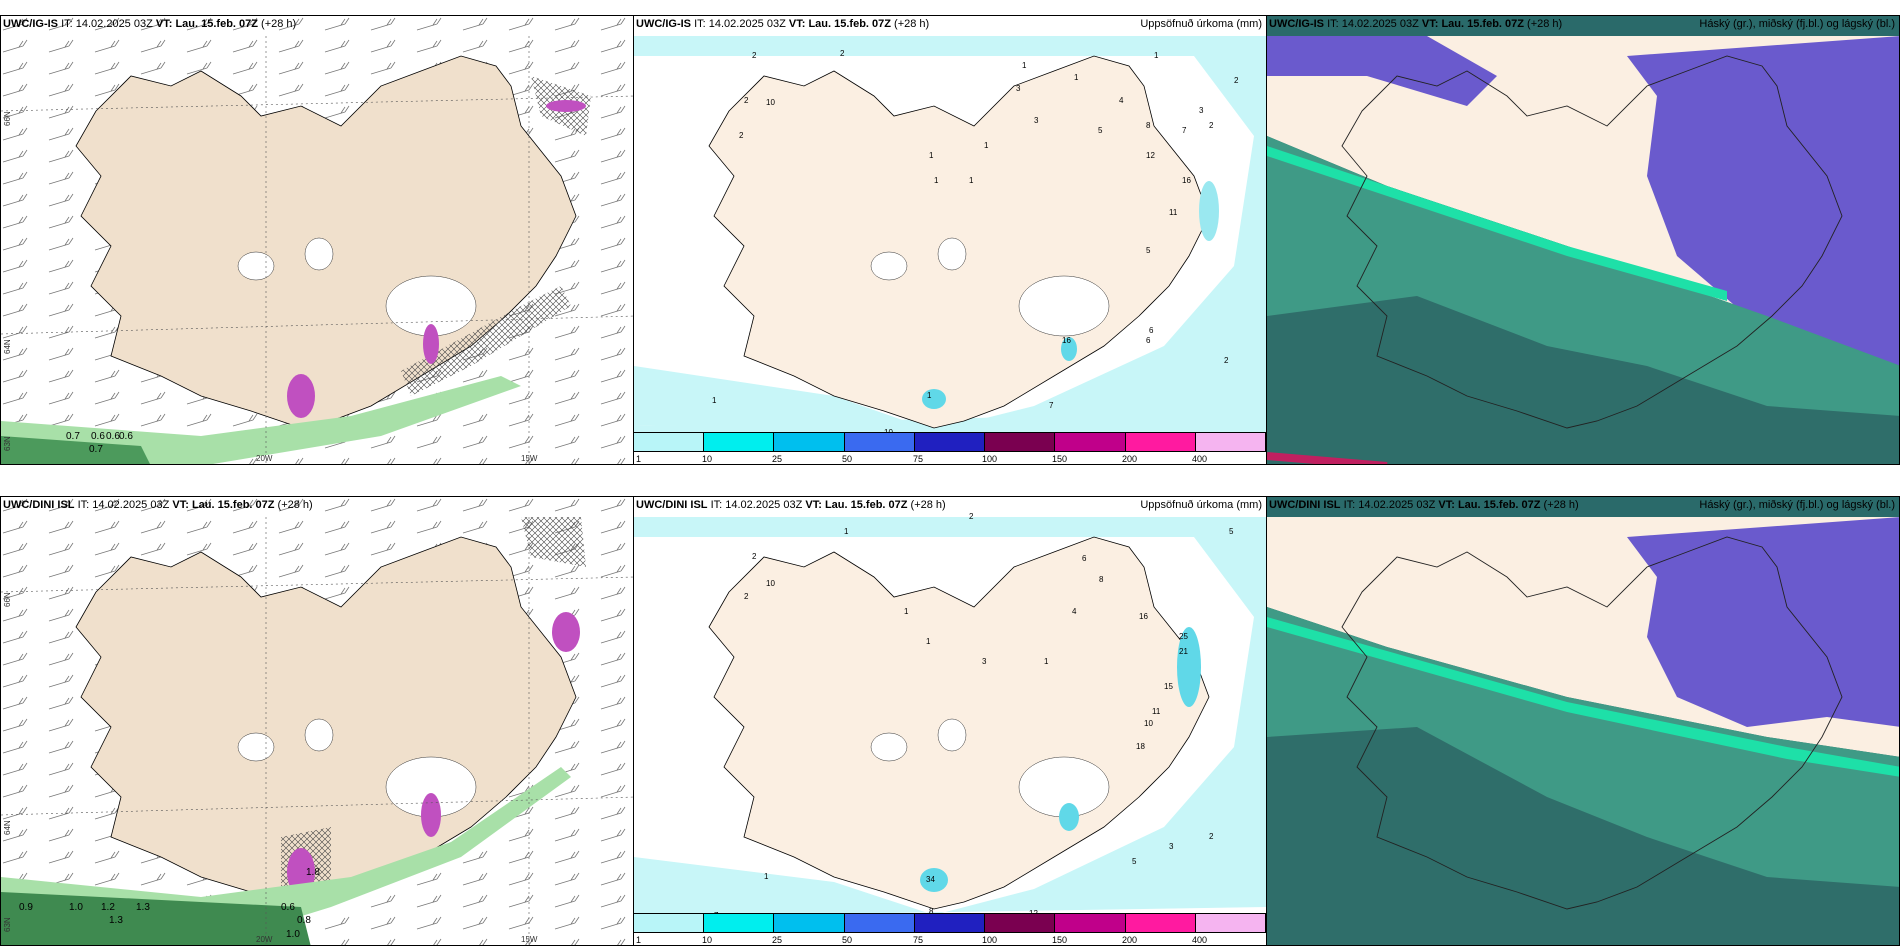 The height and width of the screenshot is (950, 1900). I want to click on colorbar-tick: 25, so click(777, 940).